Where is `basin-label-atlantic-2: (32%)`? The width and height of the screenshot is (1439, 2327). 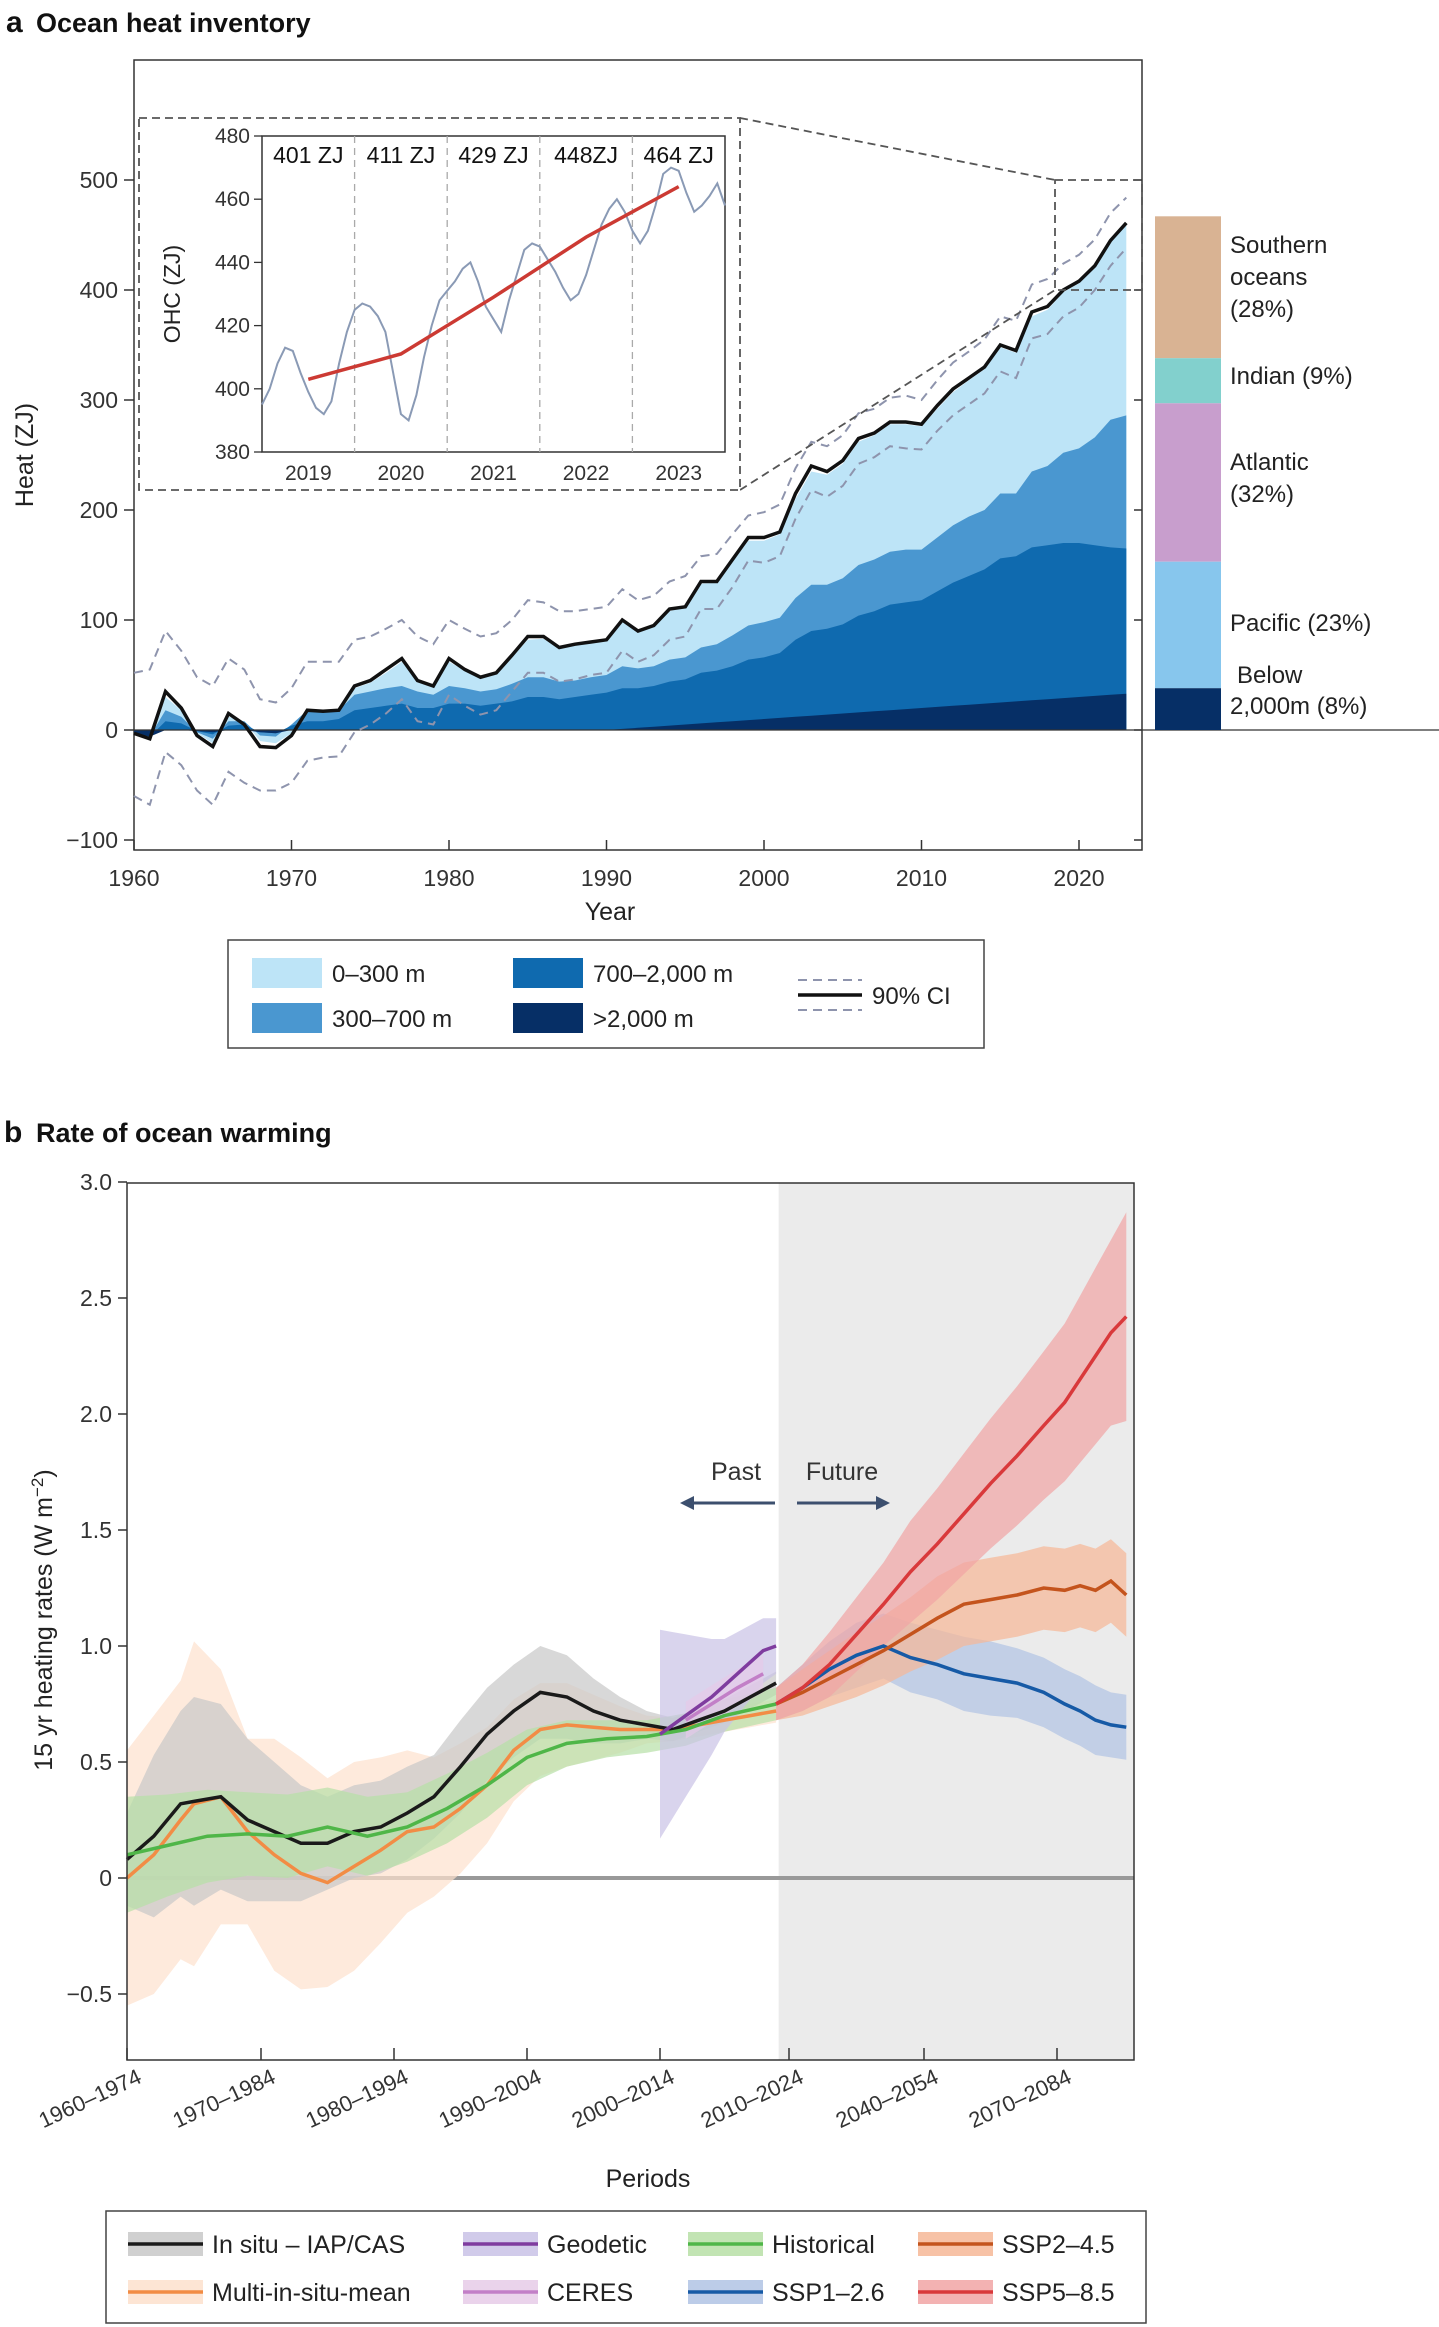
basin-label-atlantic-2: (32%) is located at coordinates (1262, 494).